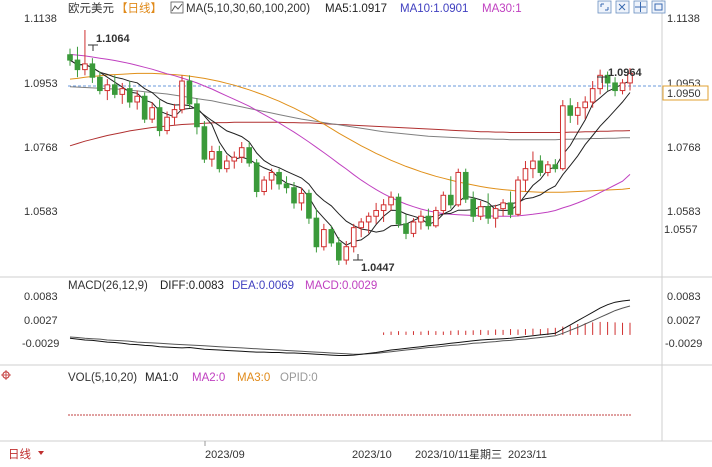 This screenshot has width=712, height=467. I want to click on price-axis-left: 1.1138 1.0953 1.0768 1.0583, so click(41, 115).